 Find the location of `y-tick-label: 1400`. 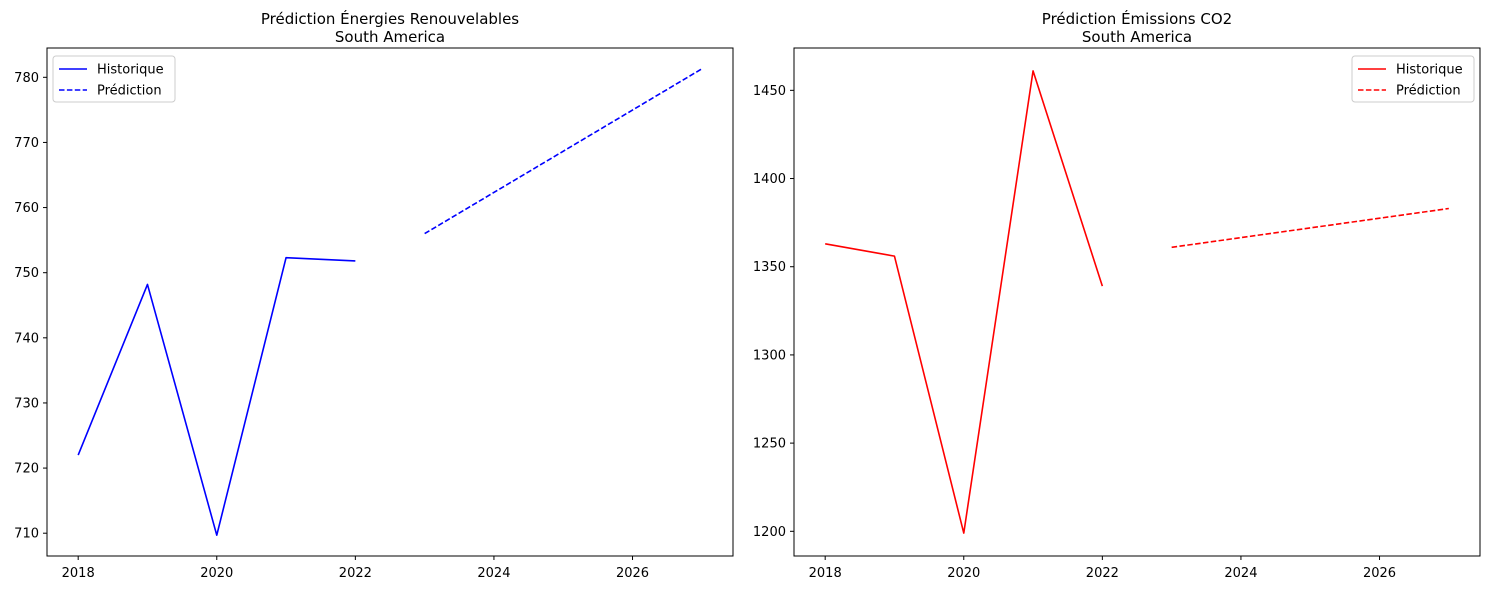

y-tick-label: 1400 is located at coordinates (769, 179).